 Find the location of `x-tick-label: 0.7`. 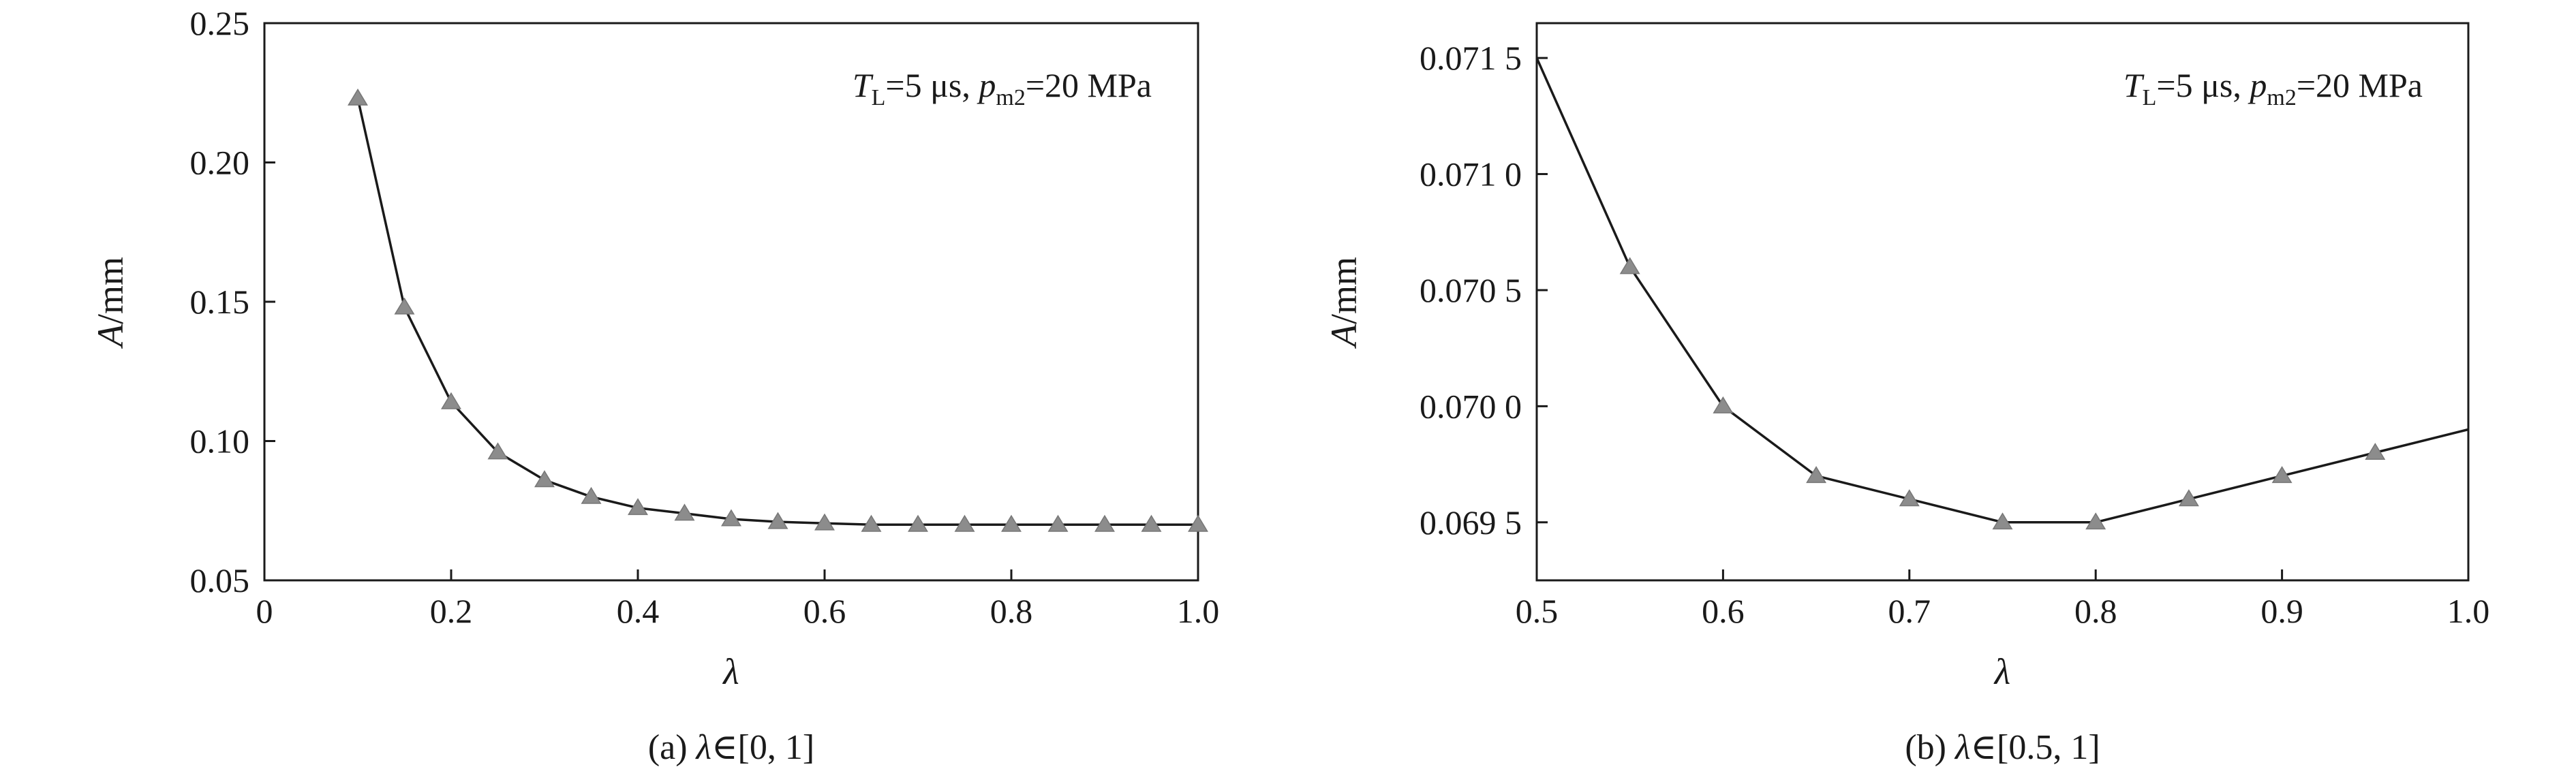

x-tick-label: 0.7 is located at coordinates (1909, 611).